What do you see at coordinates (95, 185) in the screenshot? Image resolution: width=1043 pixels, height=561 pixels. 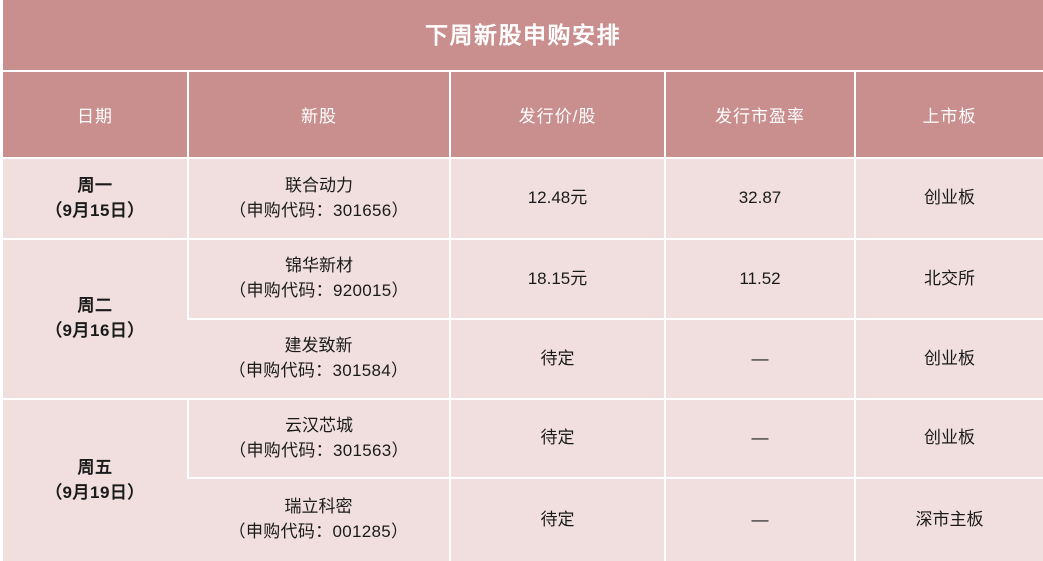 I see `date-weekday: 周一` at bounding box center [95, 185].